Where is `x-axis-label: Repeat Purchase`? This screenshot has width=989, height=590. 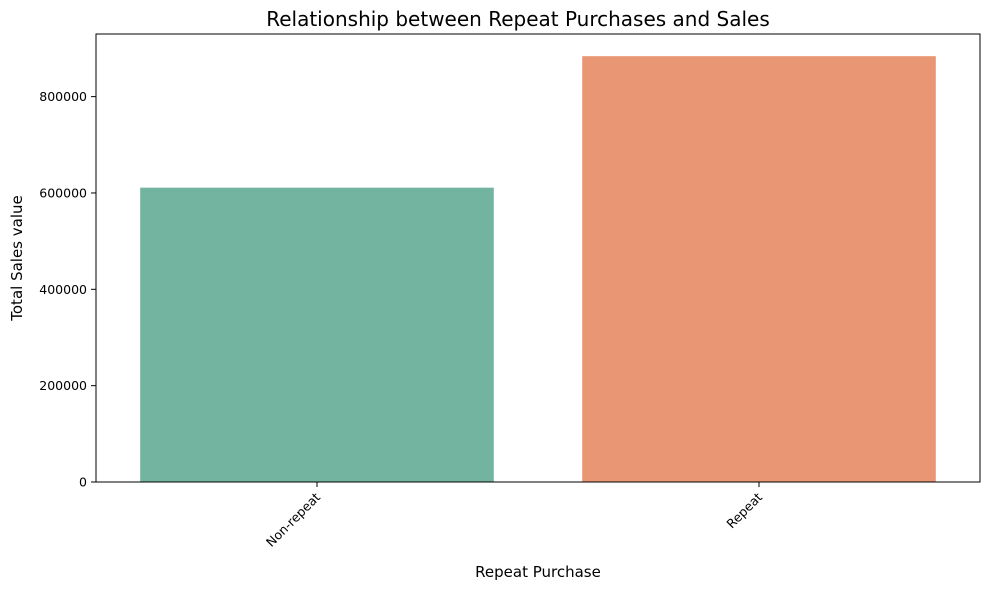
x-axis-label: Repeat Purchase is located at coordinates (538, 572).